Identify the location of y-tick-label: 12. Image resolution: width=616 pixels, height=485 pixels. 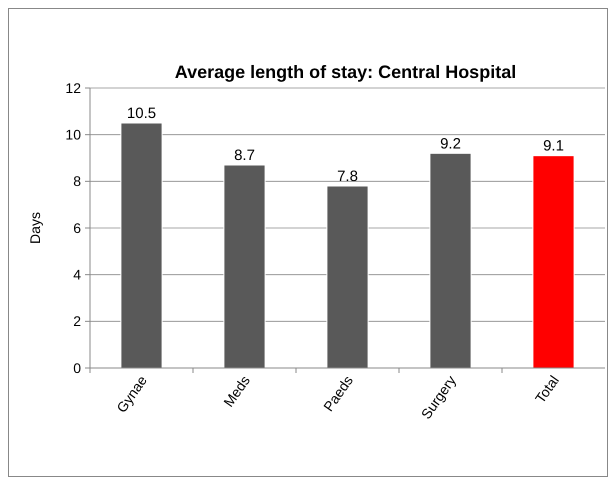
(73, 88).